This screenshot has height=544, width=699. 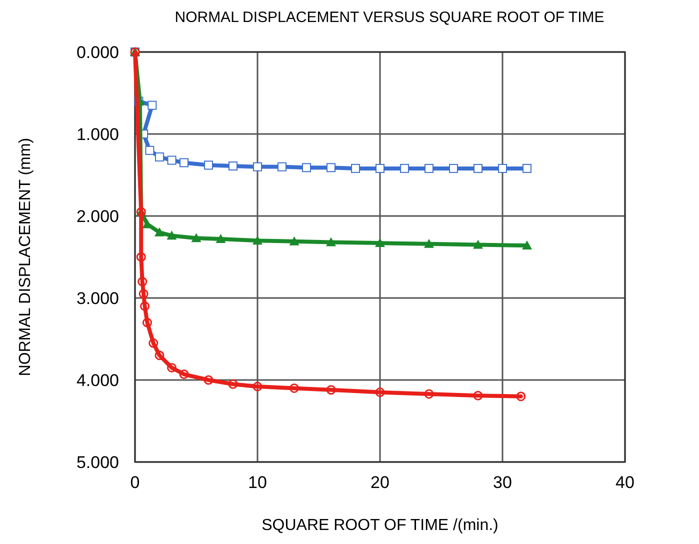 I want to click on y-tick-label: 1.000, so click(x=97, y=134).